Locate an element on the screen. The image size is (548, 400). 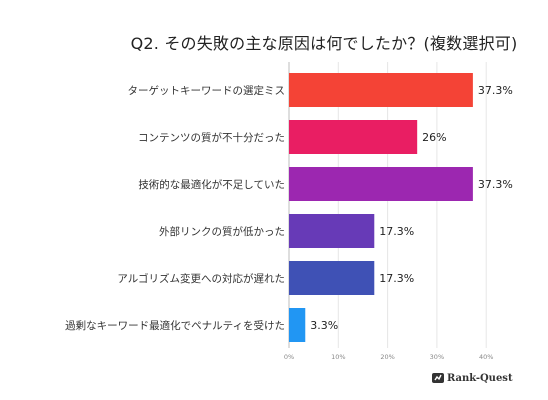
category-label: 過剰なキーワード最適化でペナルティを受けた is located at coordinates (175, 325).